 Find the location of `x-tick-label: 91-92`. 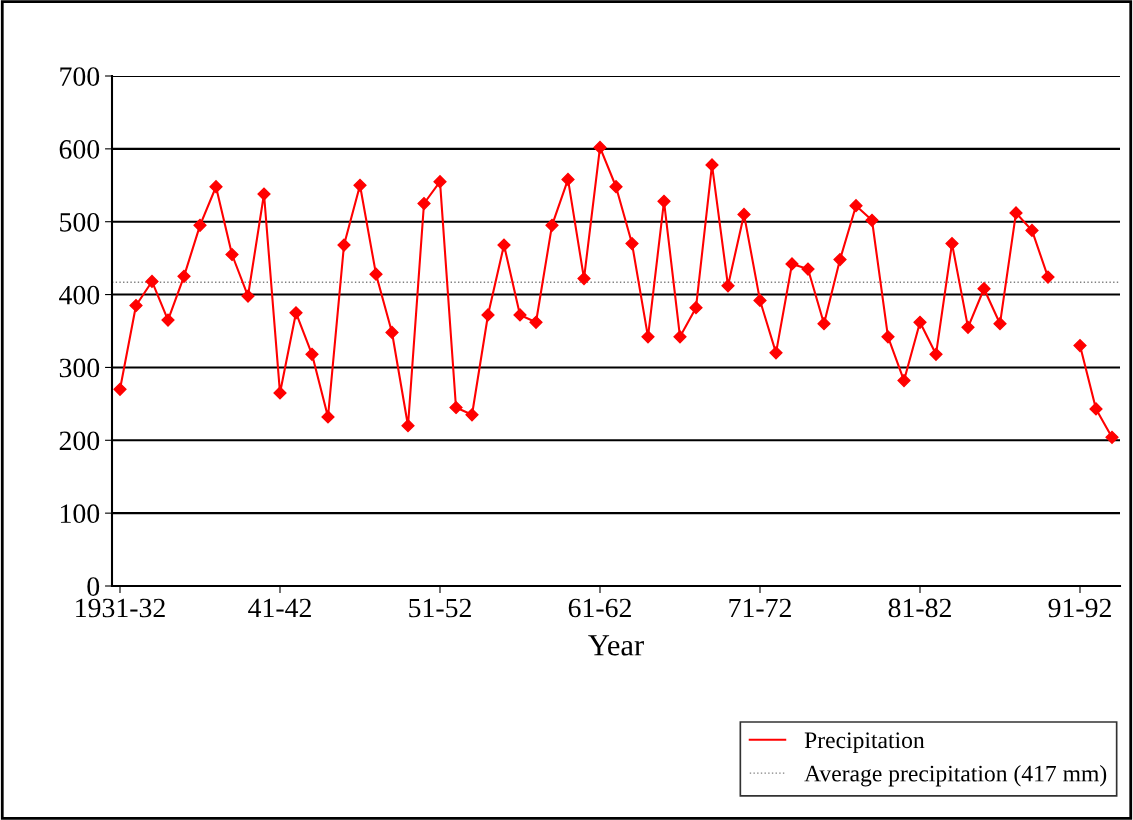

x-tick-label: 91-92 is located at coordinates (1079, 608).